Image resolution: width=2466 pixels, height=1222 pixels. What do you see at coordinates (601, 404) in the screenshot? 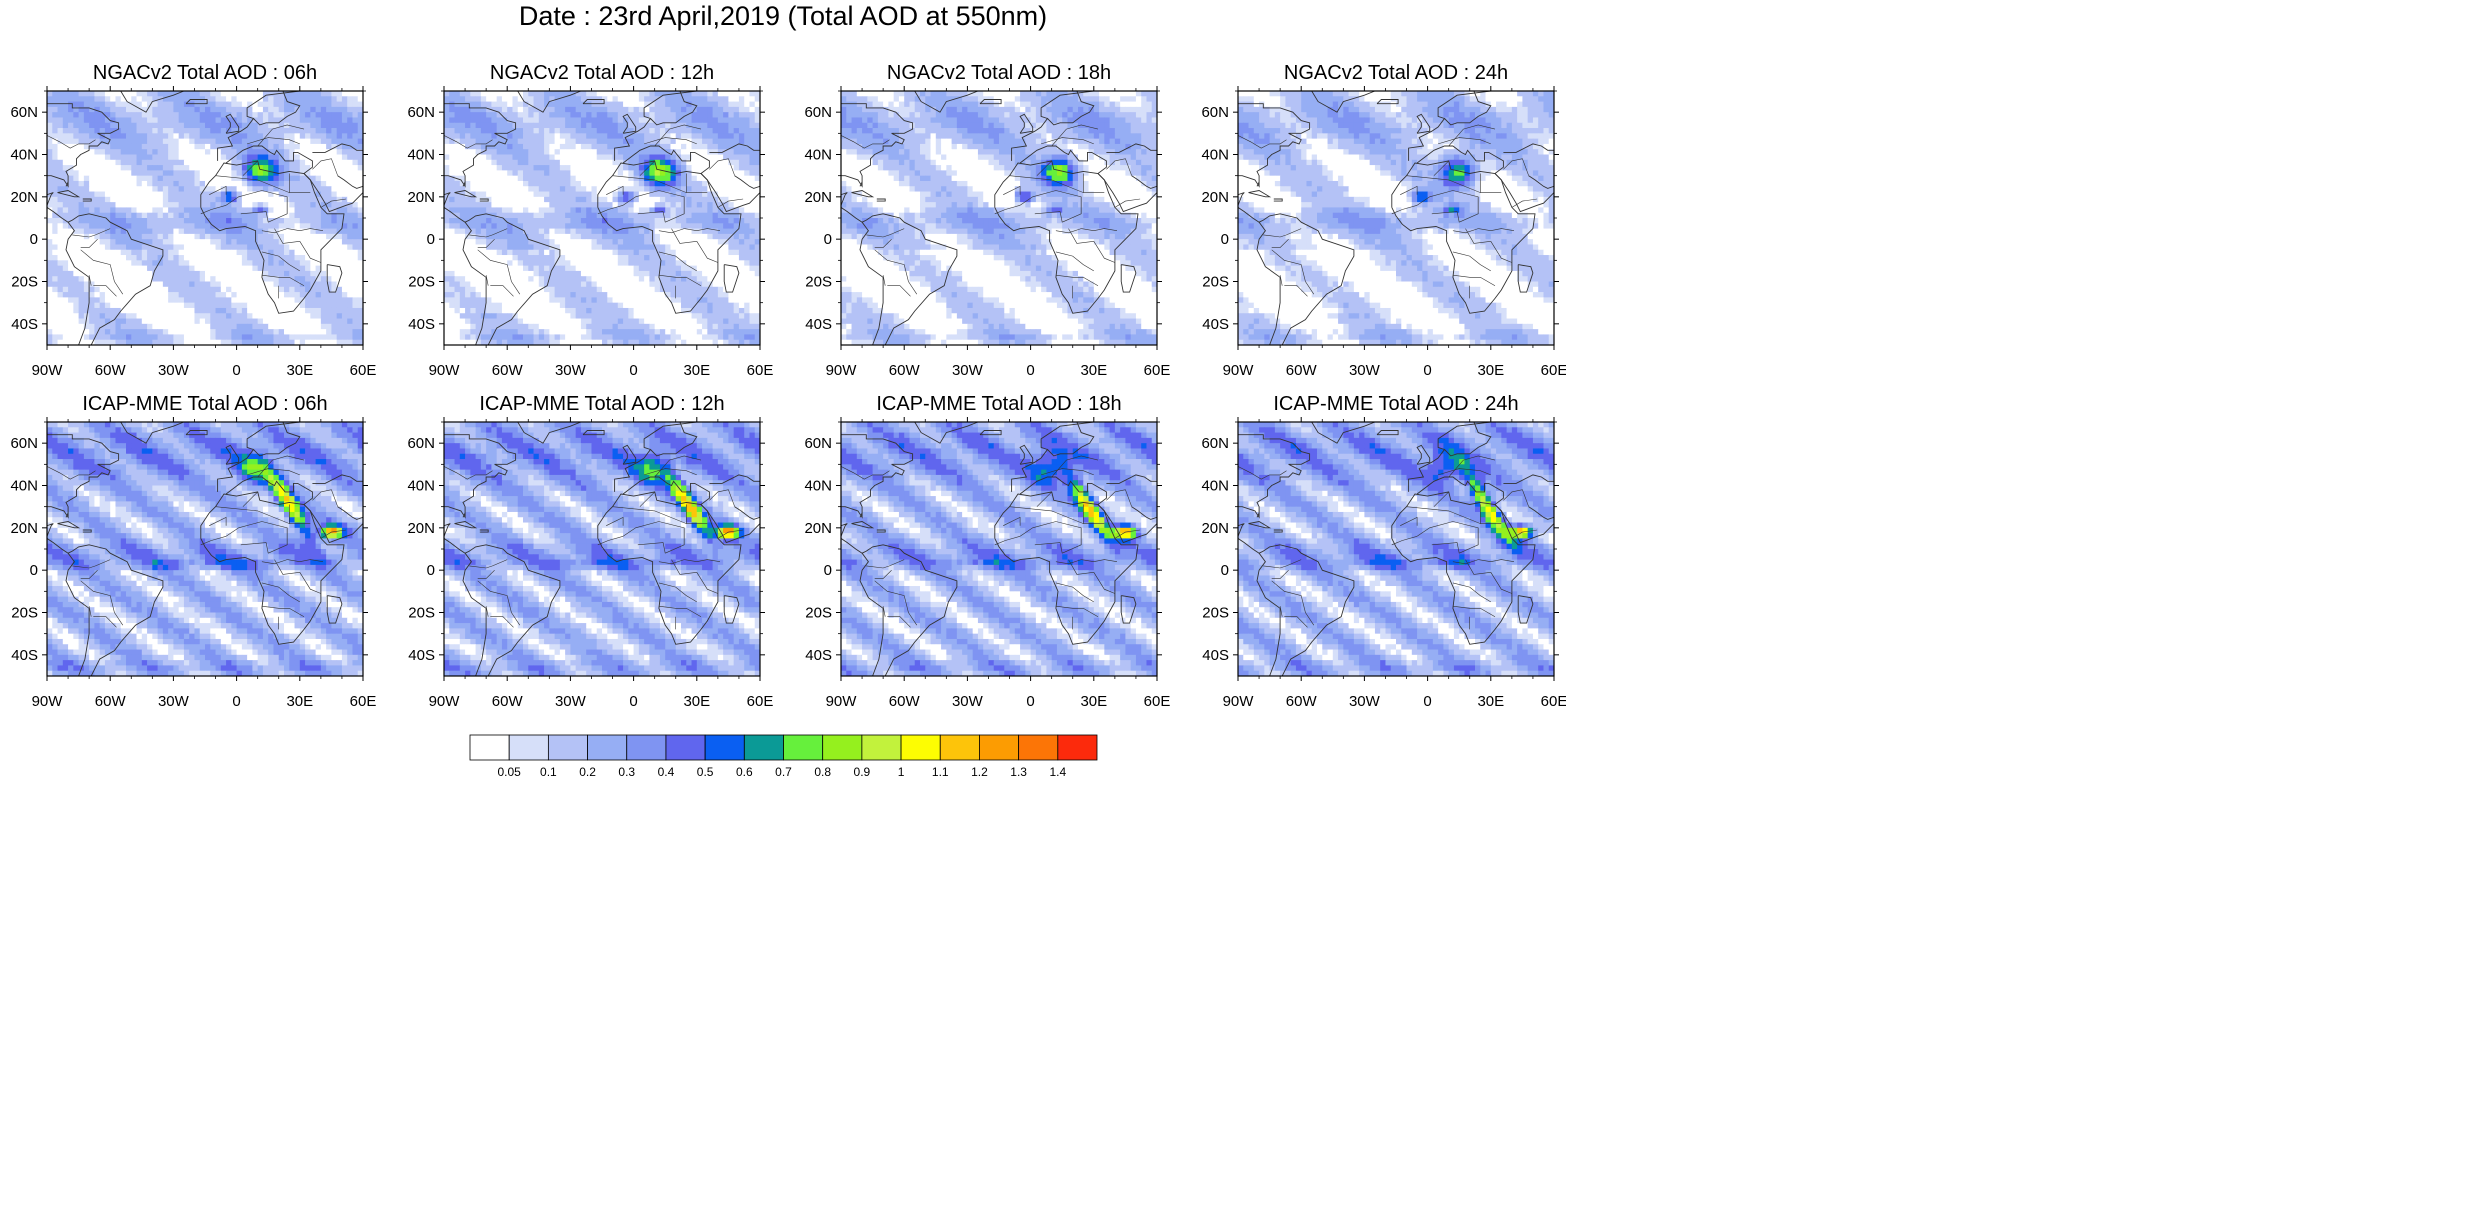
I see `panel-title: ICAP-MME Total AOD : 12h` at bounding box center [601, 404].